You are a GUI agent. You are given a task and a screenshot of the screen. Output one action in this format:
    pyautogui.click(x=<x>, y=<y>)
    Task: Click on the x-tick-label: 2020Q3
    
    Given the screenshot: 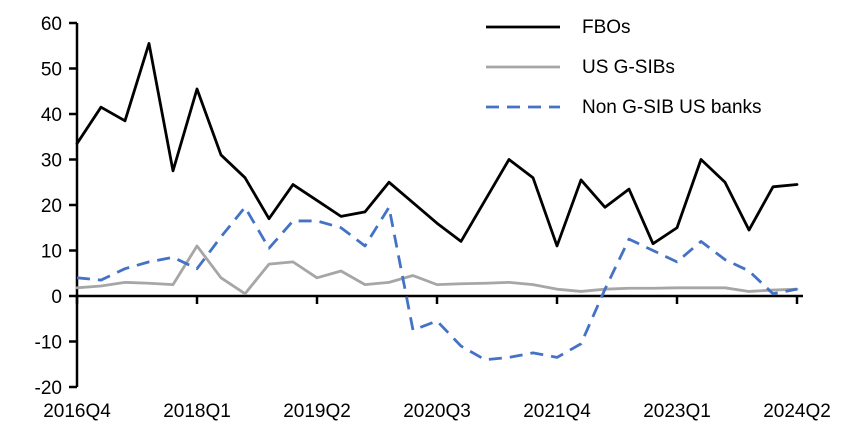 What is the action you would take?
    pyautogui.click(x=437, y=411)
    